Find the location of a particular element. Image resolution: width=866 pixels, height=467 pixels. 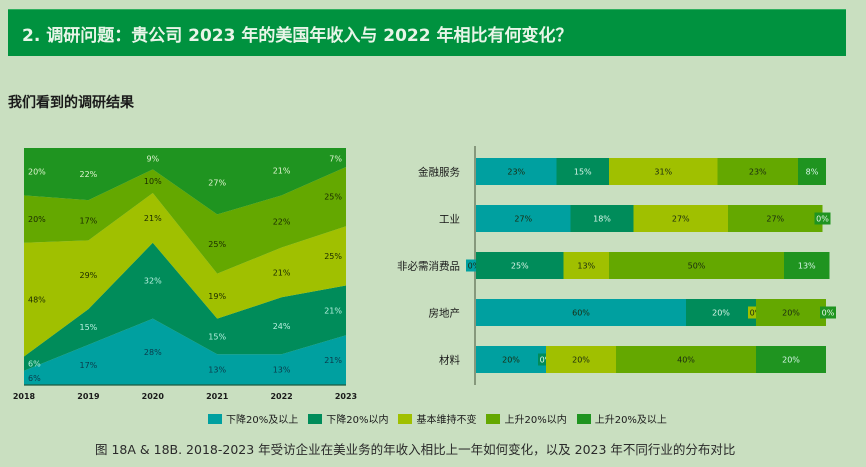

x-tick-label: 2018 is located at coordinates (24, 396).